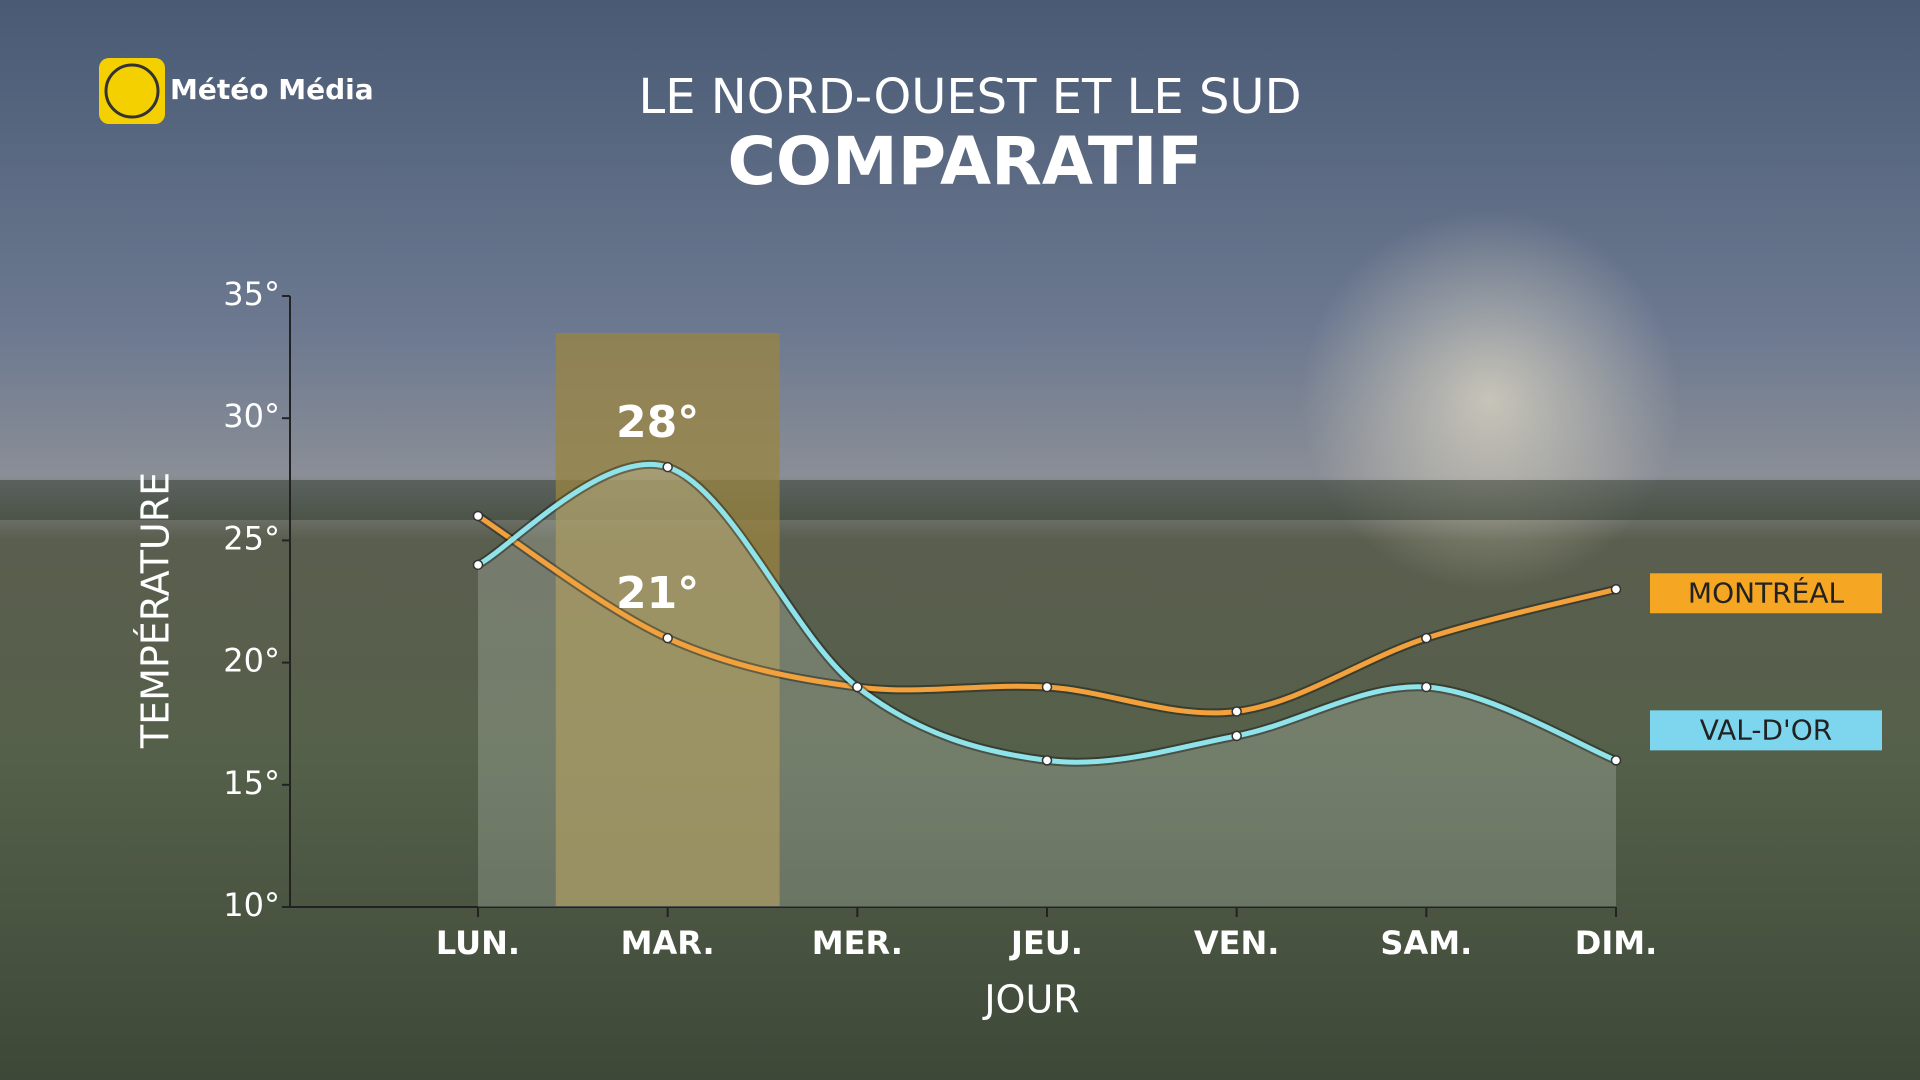 The width and height of the screenshot is (1920, 1080). I want to click on x-tick-label: SAM., so click(1426, 943).